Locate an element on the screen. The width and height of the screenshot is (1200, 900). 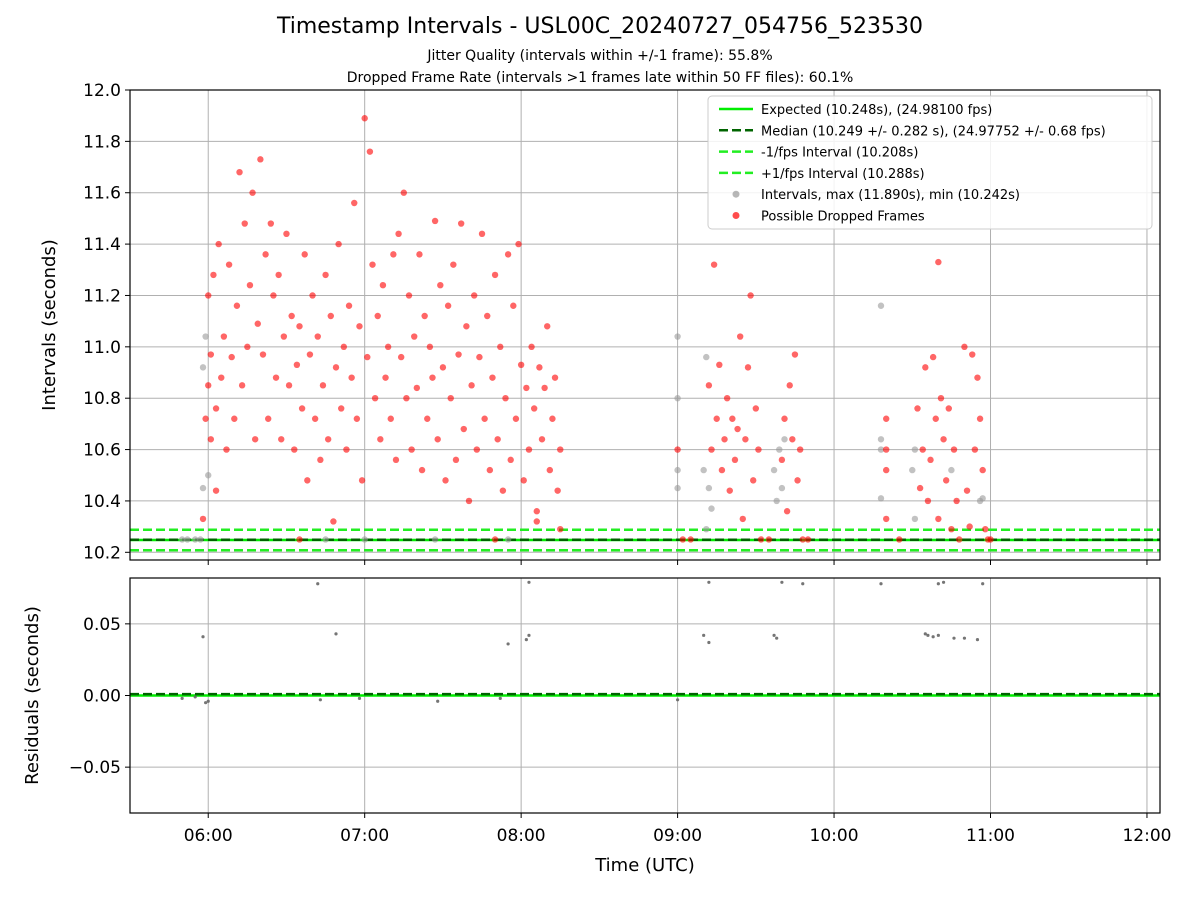
y-tick-label: 11.6 is located at coordinates (102, 194).